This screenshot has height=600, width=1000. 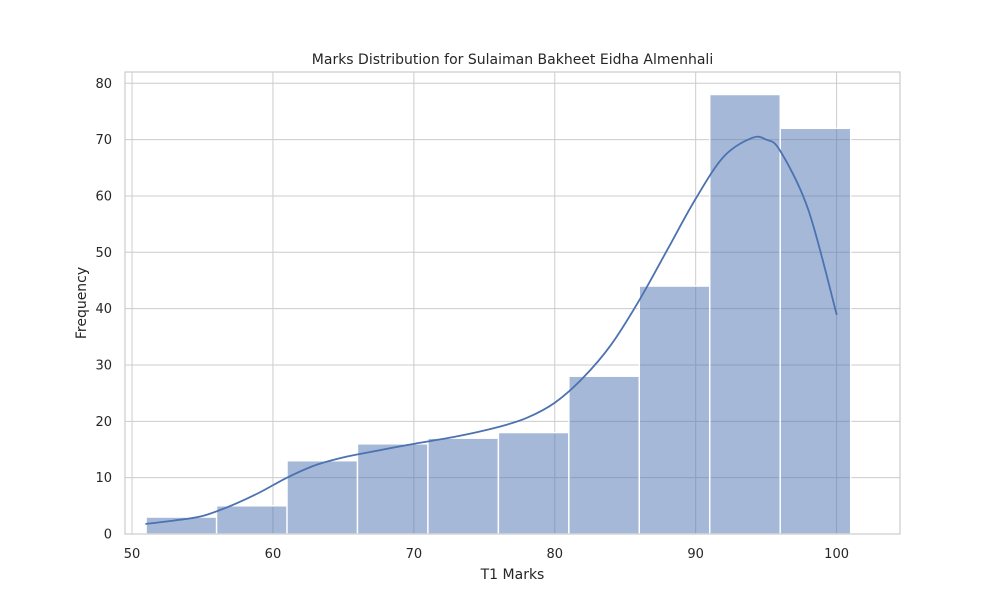 I want to click on y-tick-labels: 0 10 20 30 40 50 60 70 80, so click(x=103, y=310).